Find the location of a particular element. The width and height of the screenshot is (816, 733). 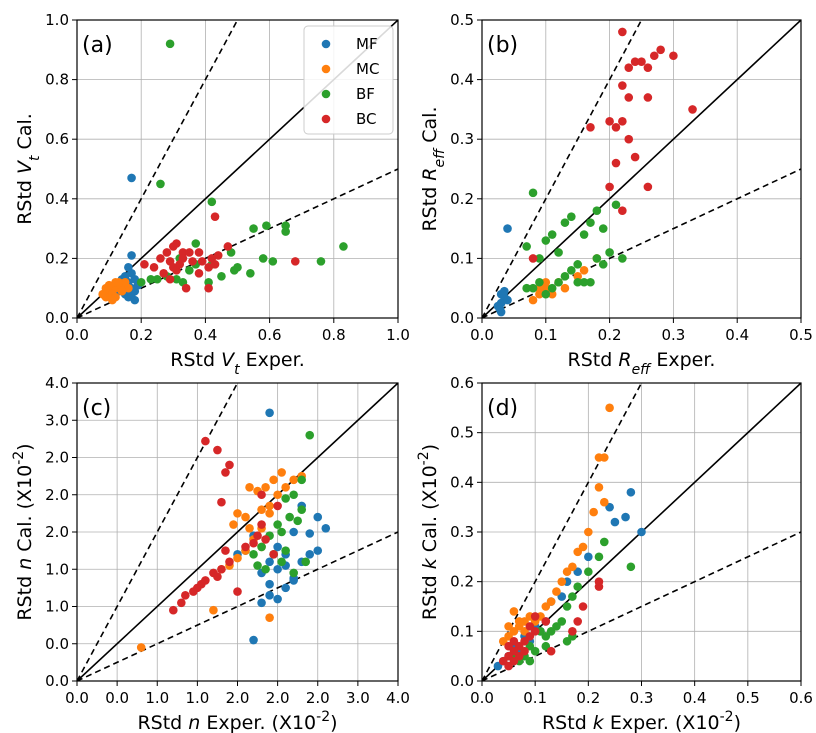

x-tick-label: 2.0 is located at coordinates (318, 698).